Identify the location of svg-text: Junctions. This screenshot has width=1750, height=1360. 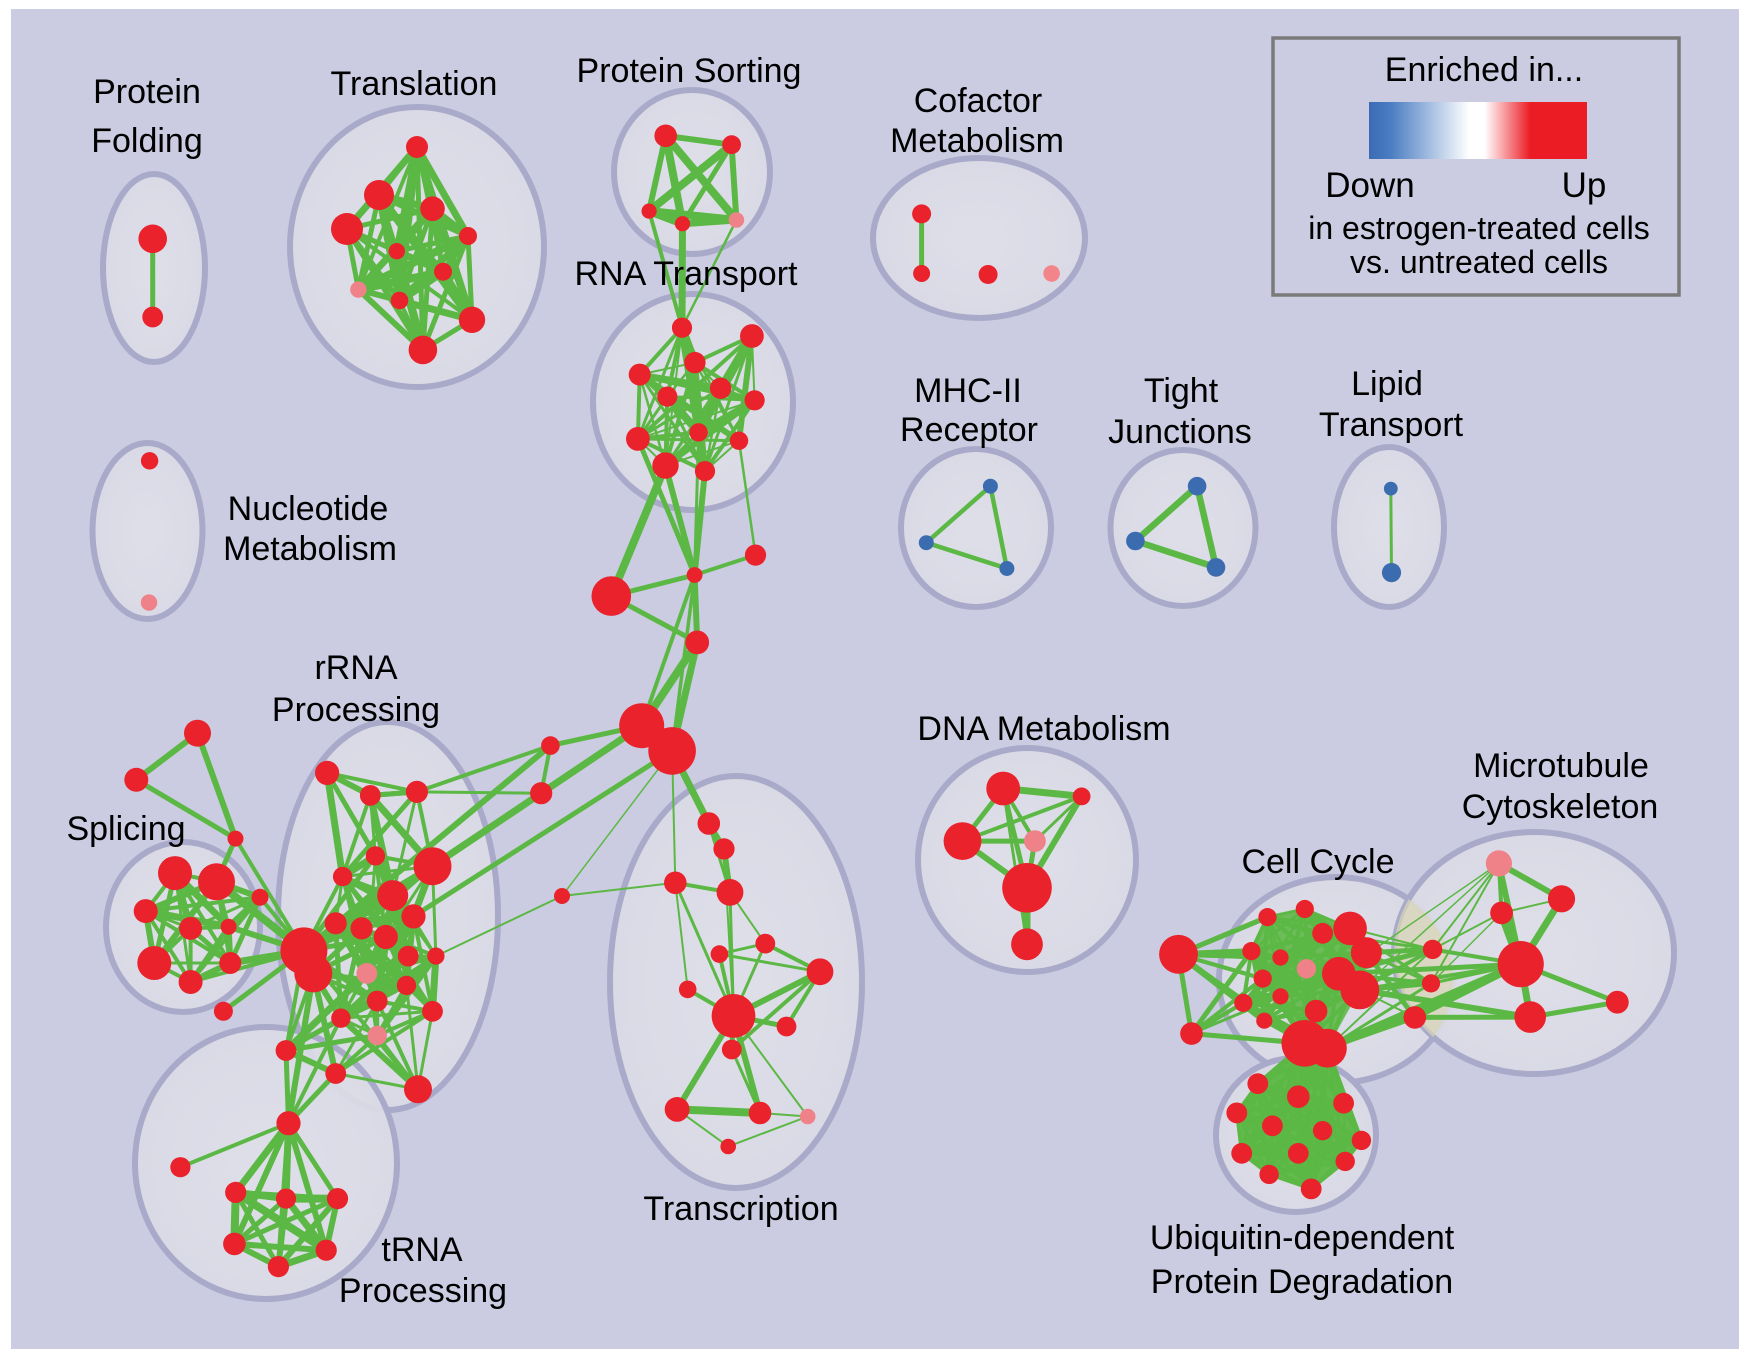
(1180, 432).